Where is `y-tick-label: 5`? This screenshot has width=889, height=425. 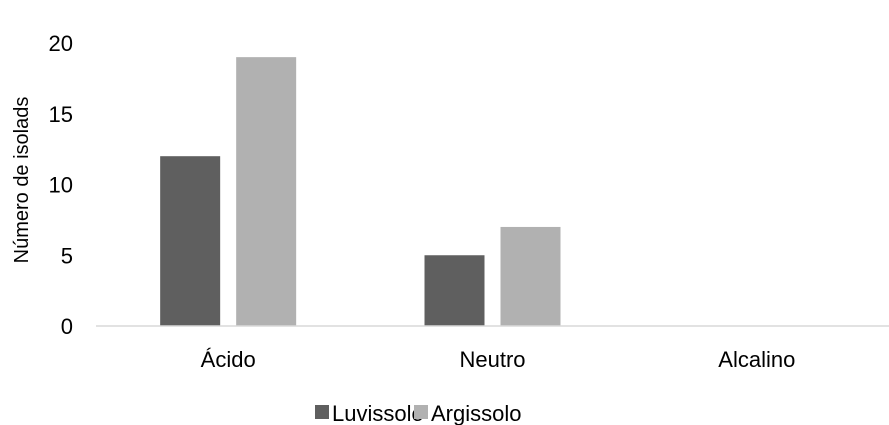
y-tick-label: 5 is located at coordinates (67, 255).